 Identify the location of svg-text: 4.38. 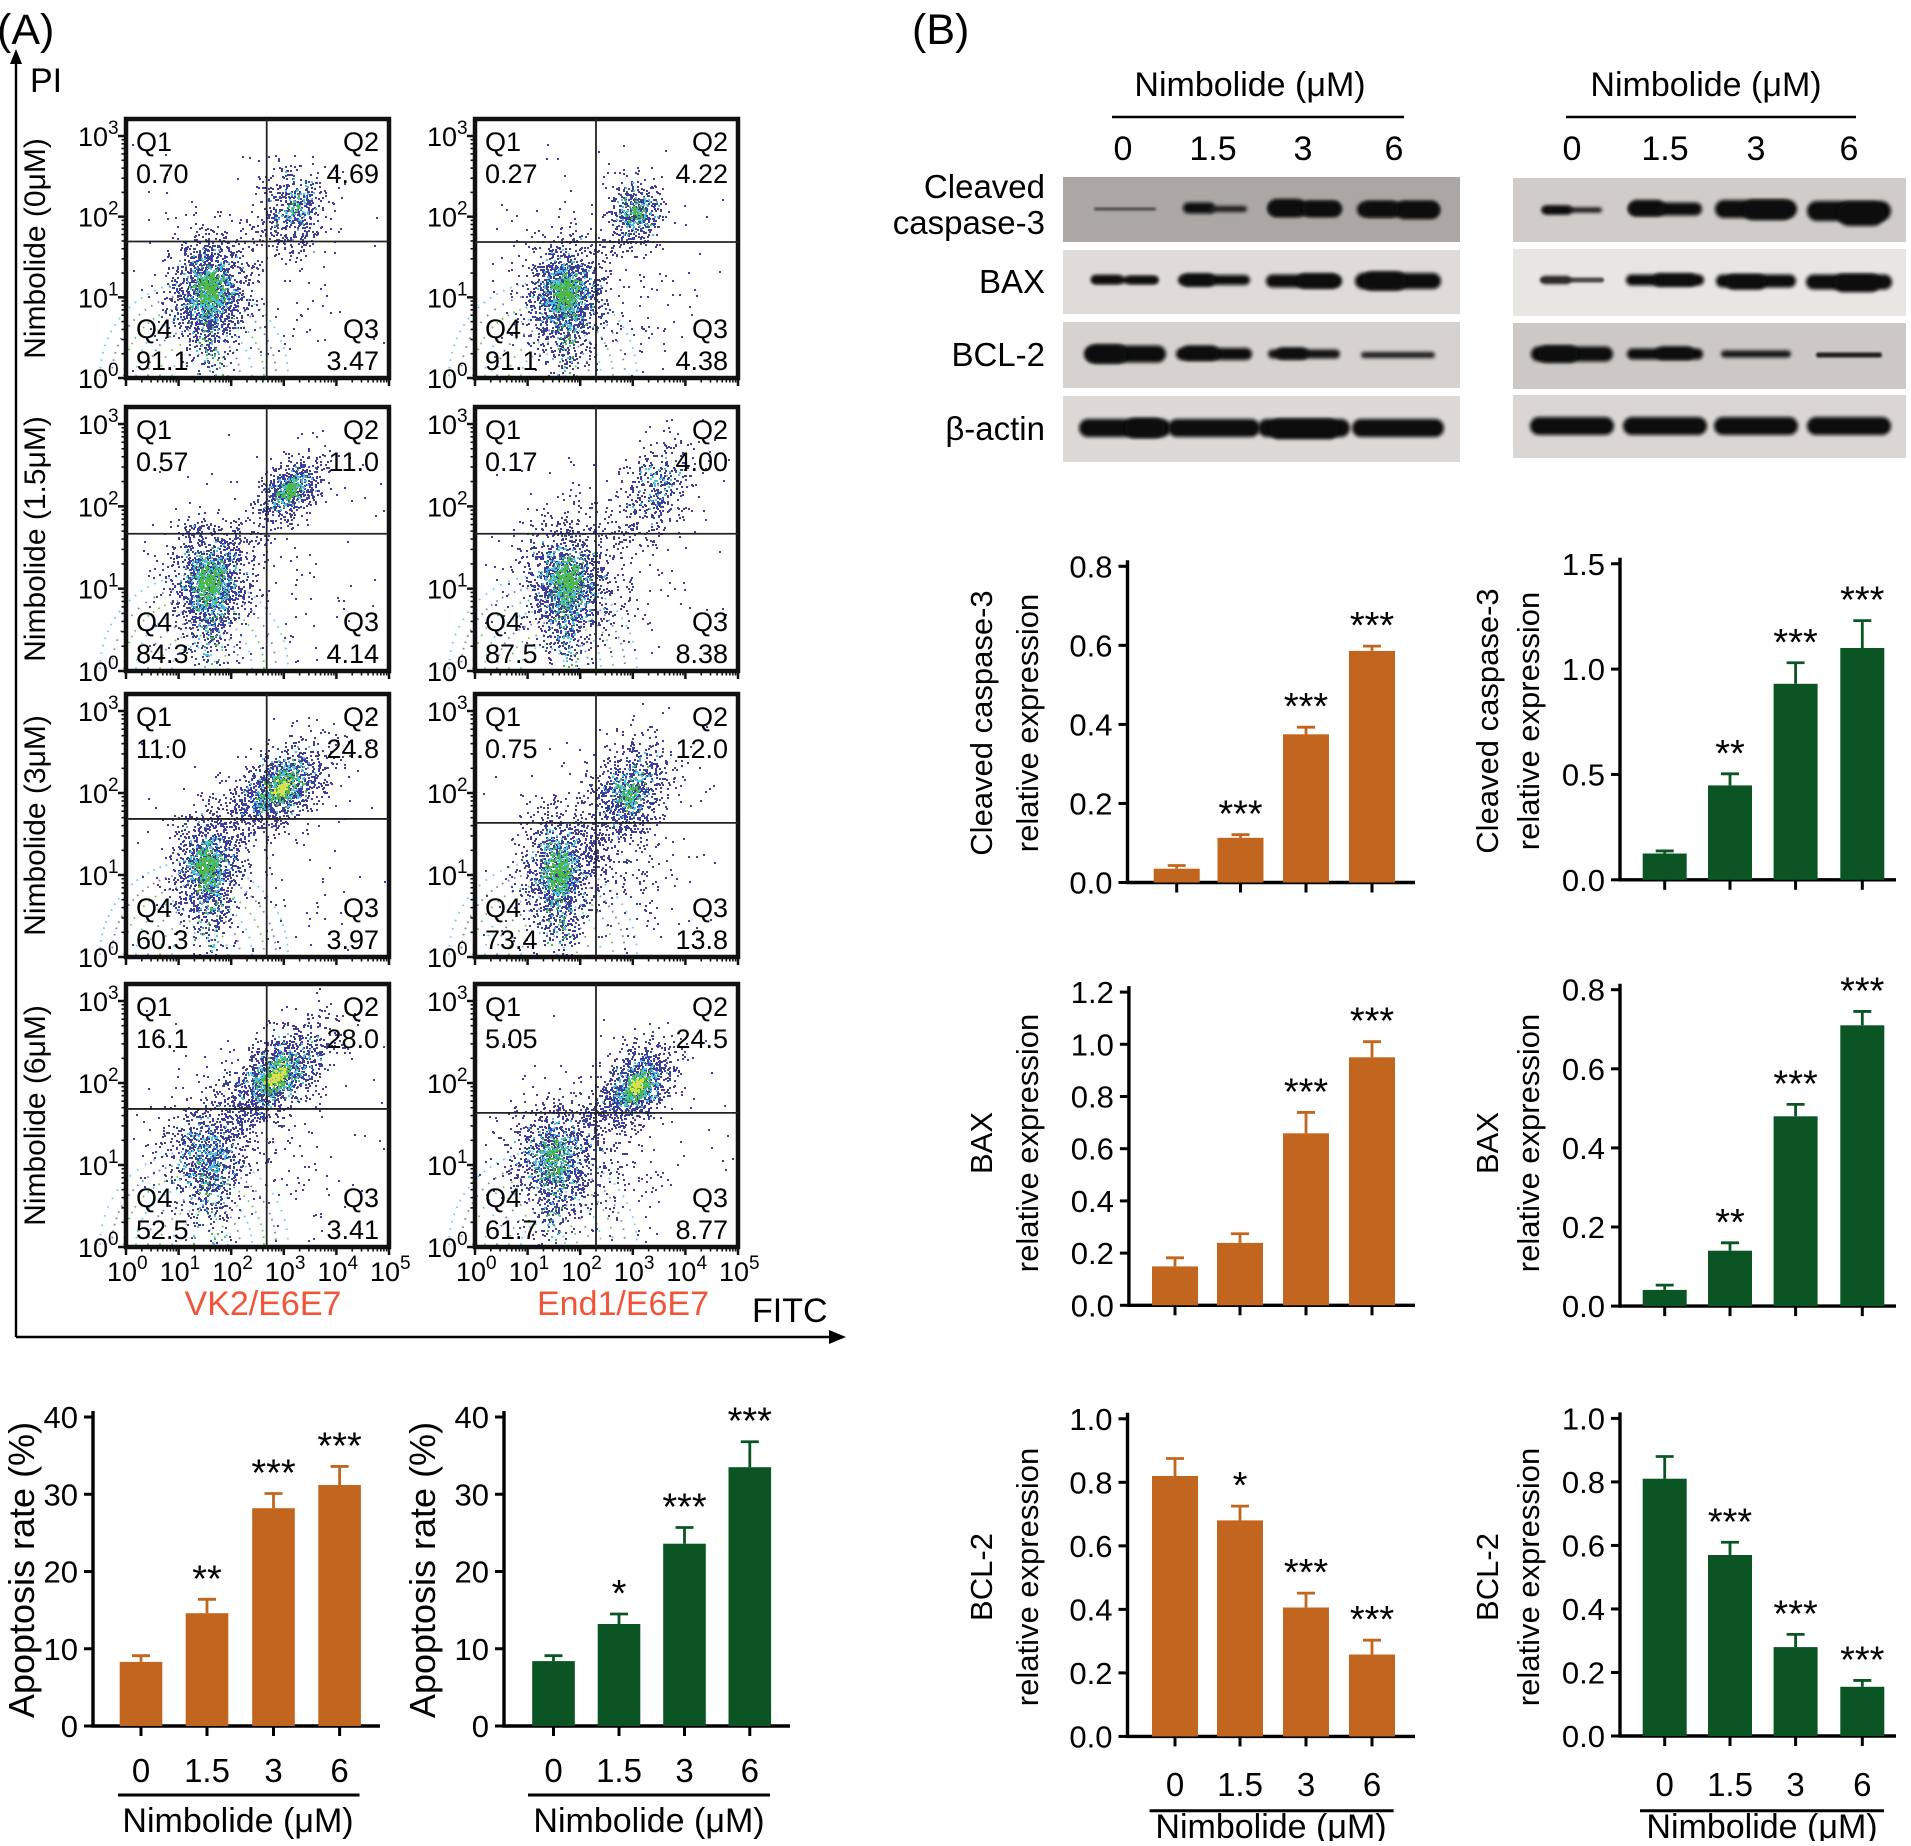
(701, 361).